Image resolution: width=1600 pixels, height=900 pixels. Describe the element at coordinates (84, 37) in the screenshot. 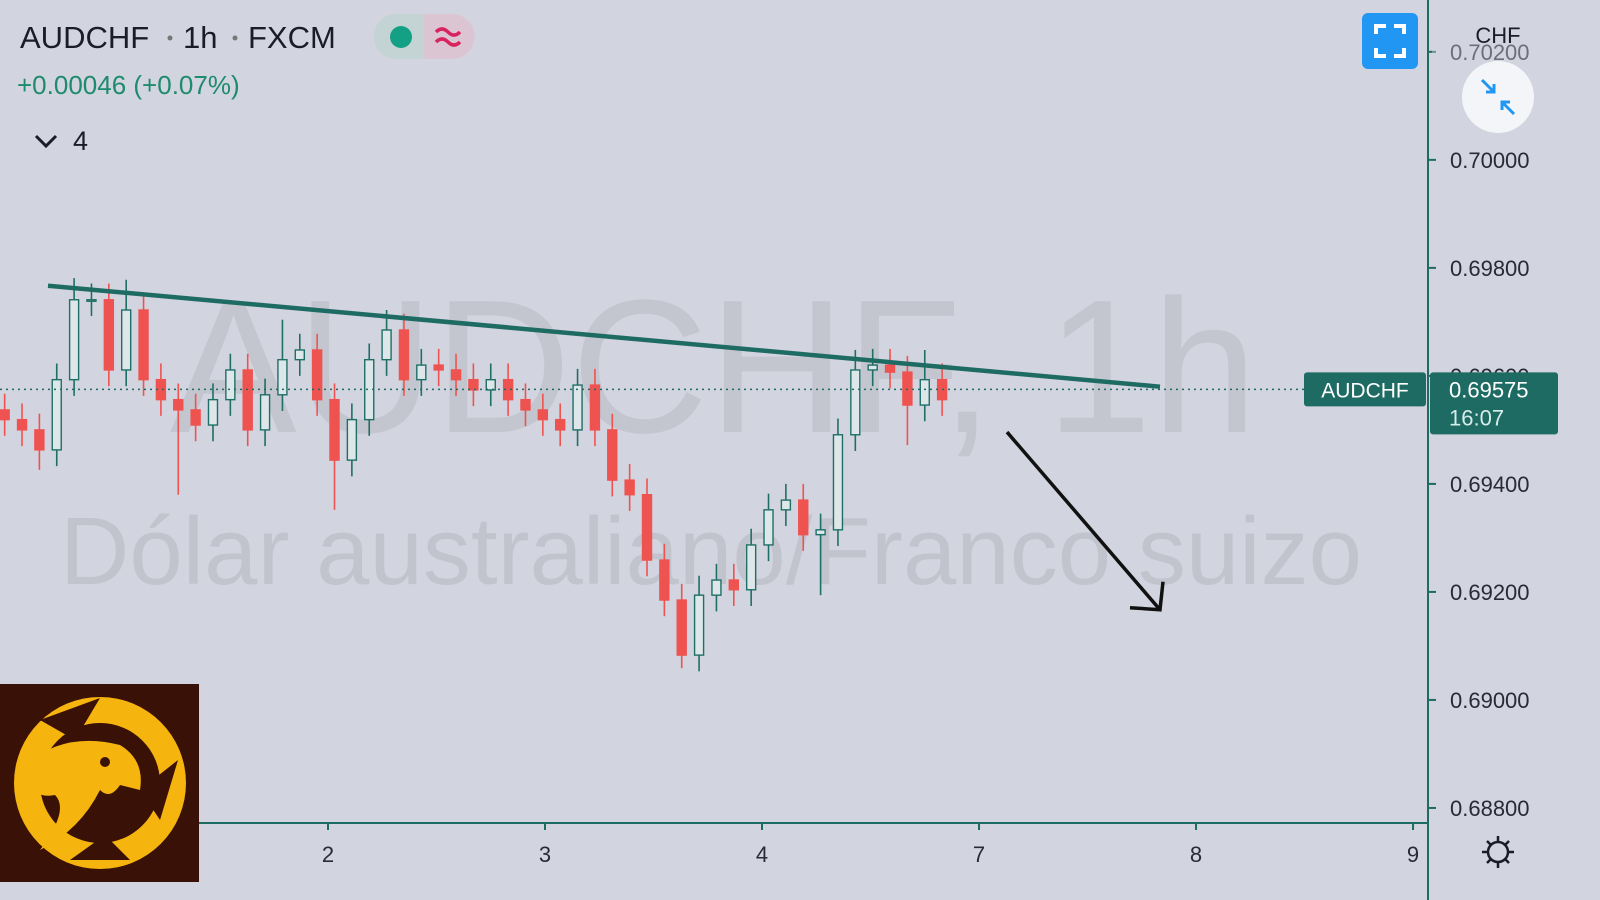

I see `symbol: AUDCHF` at that location.